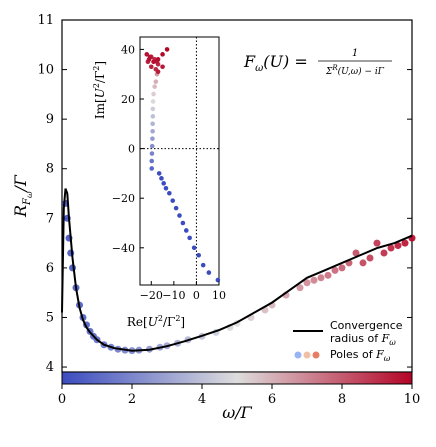 This screenshot has width=436, height=447. I want to click on main-y-tick-label: 8, so click(50, 169).